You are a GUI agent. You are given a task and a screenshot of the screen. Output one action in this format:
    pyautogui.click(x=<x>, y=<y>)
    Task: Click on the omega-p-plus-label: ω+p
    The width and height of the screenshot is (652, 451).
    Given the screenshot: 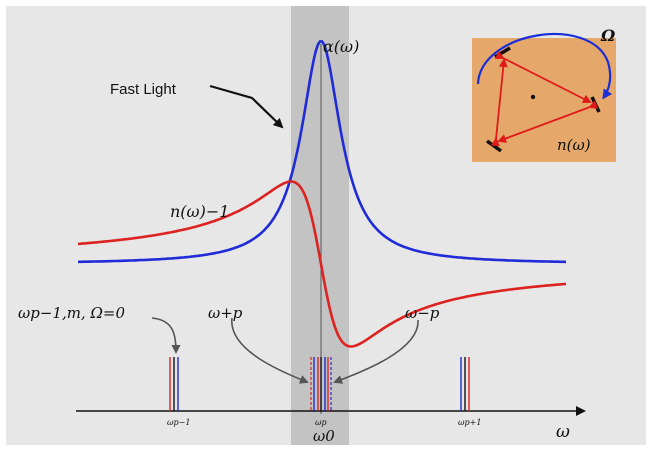 What is the action you would take?
    pyautogui.click(x=225, y=313)
    